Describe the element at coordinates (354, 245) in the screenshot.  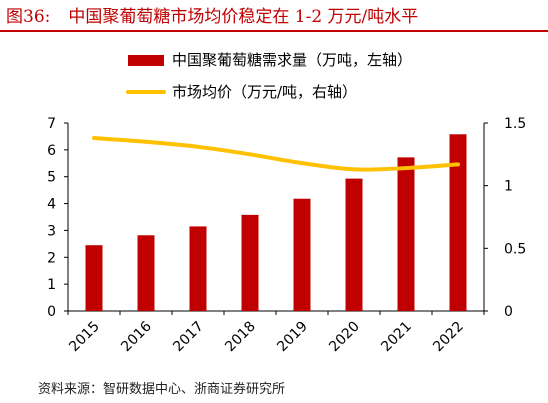
I see `bar-demand-2020` at that location.